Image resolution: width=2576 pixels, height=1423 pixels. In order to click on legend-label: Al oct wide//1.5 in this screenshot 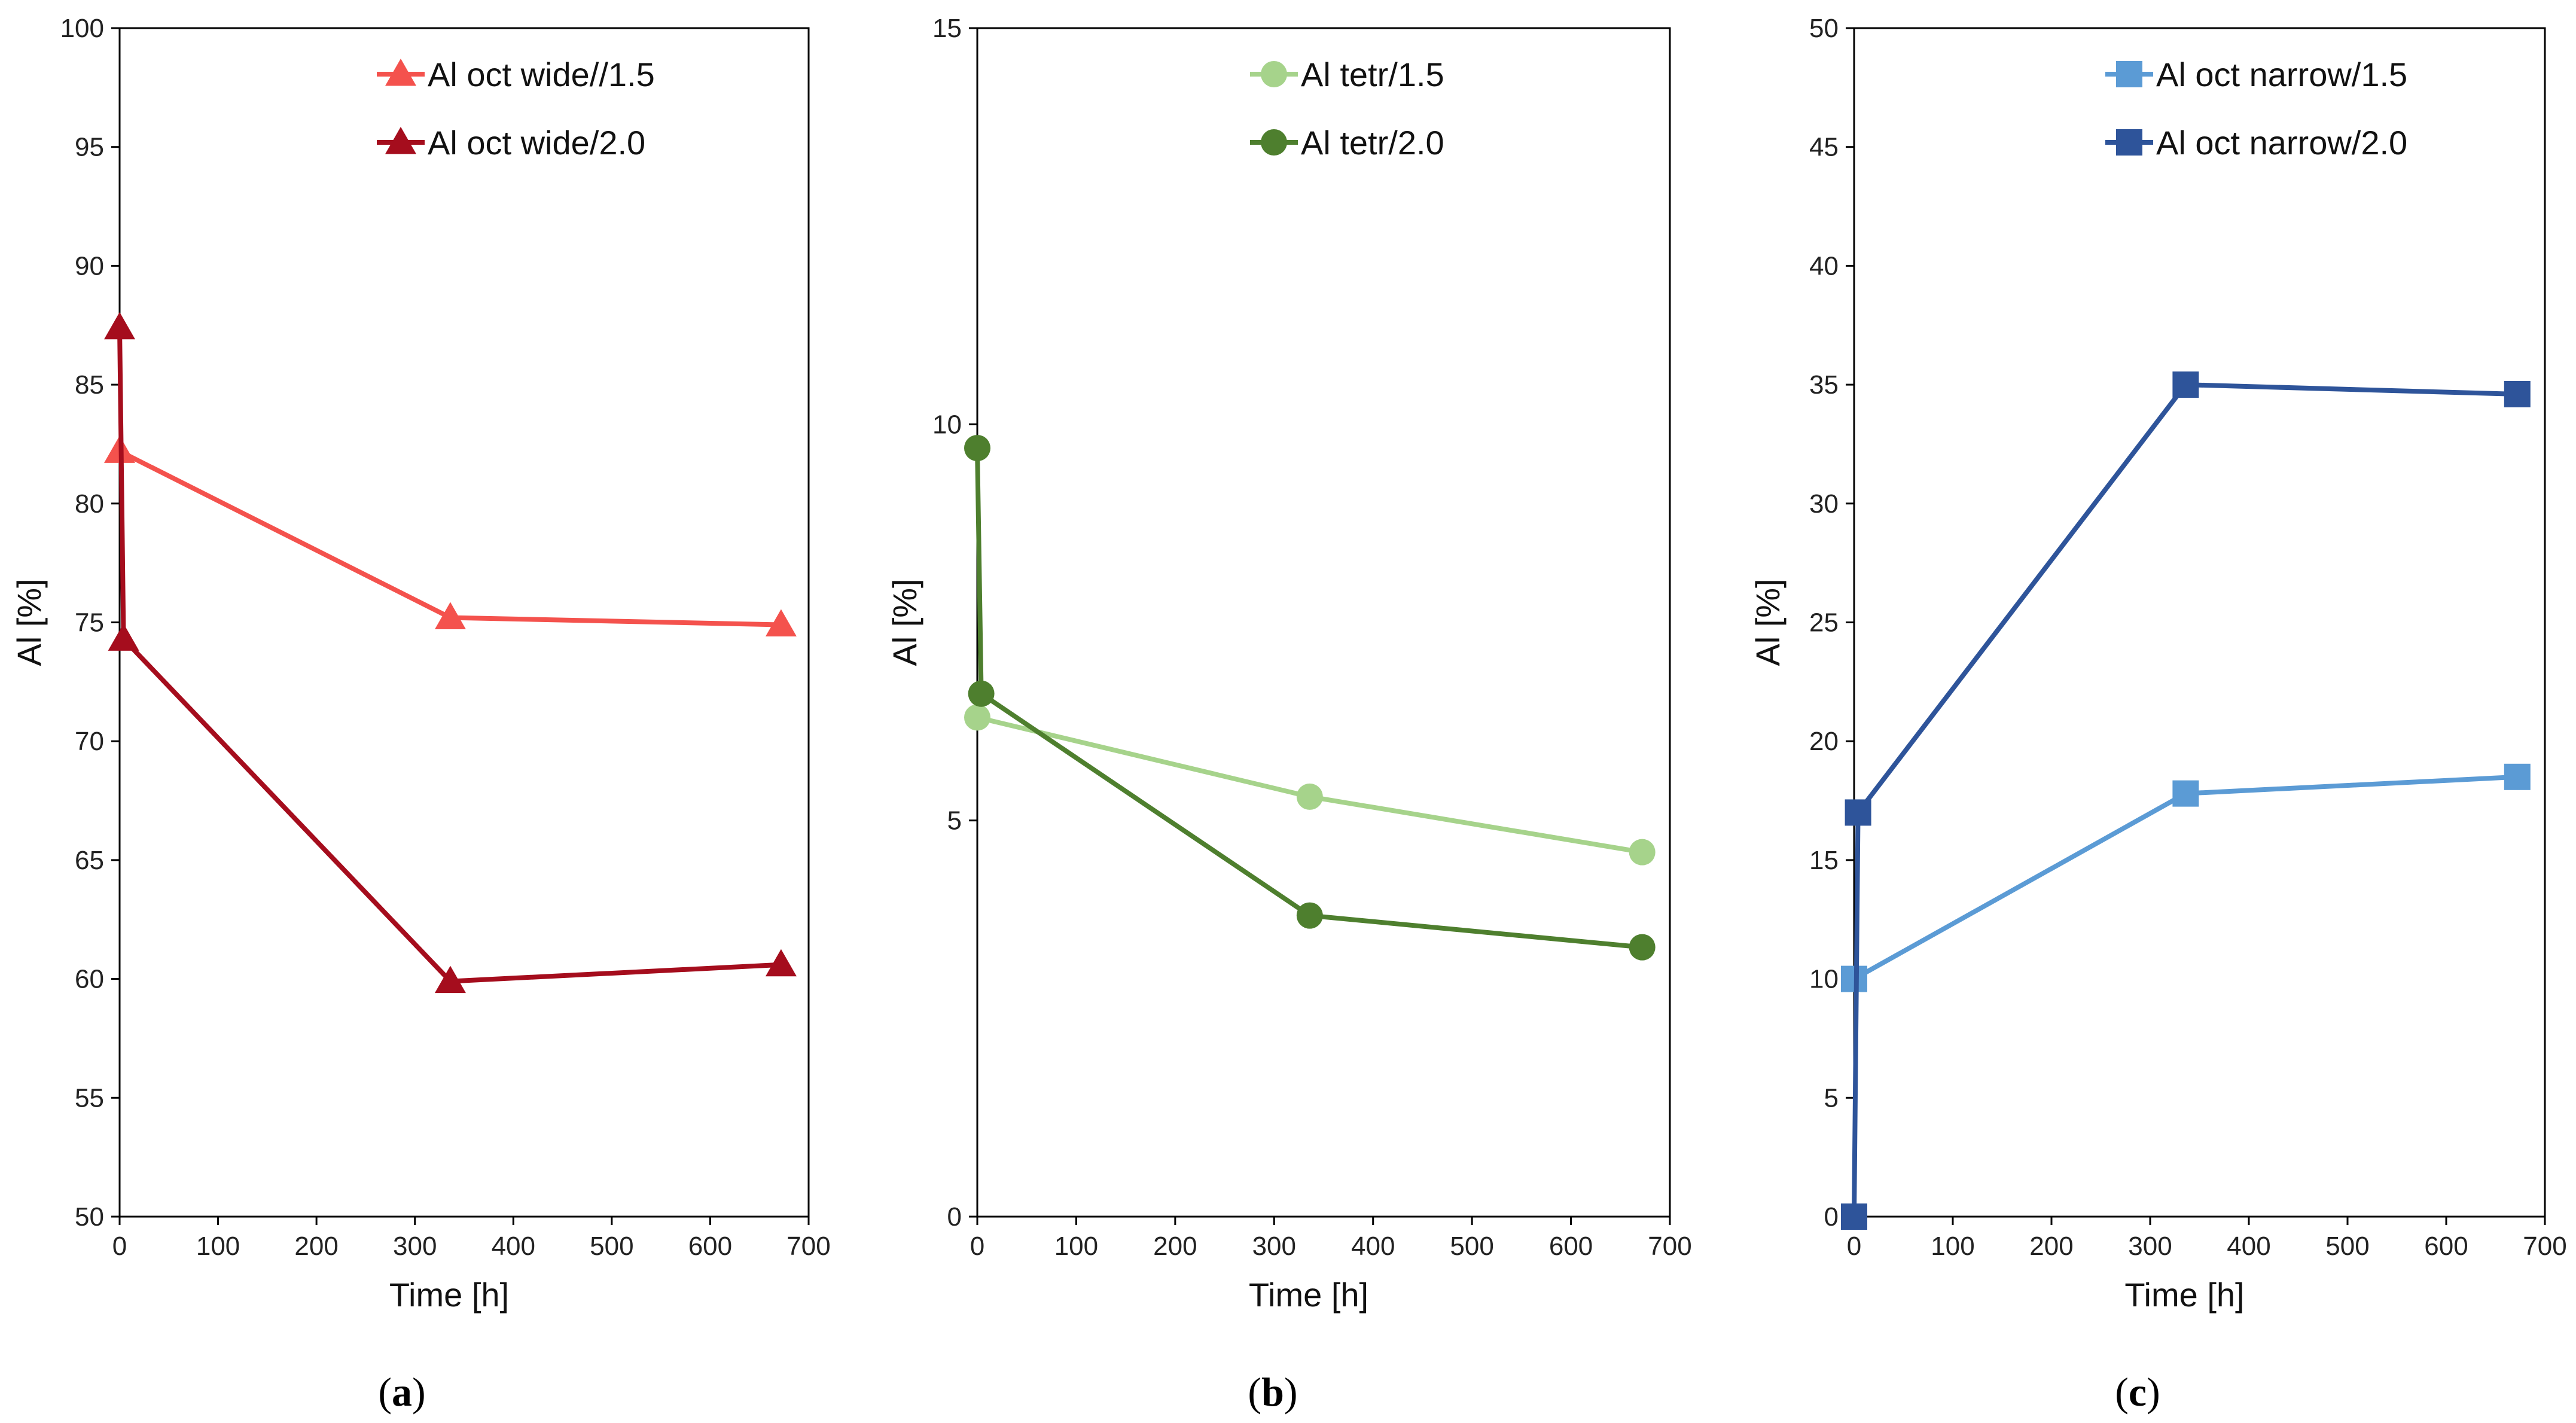, I will do `click(541, 74)`.